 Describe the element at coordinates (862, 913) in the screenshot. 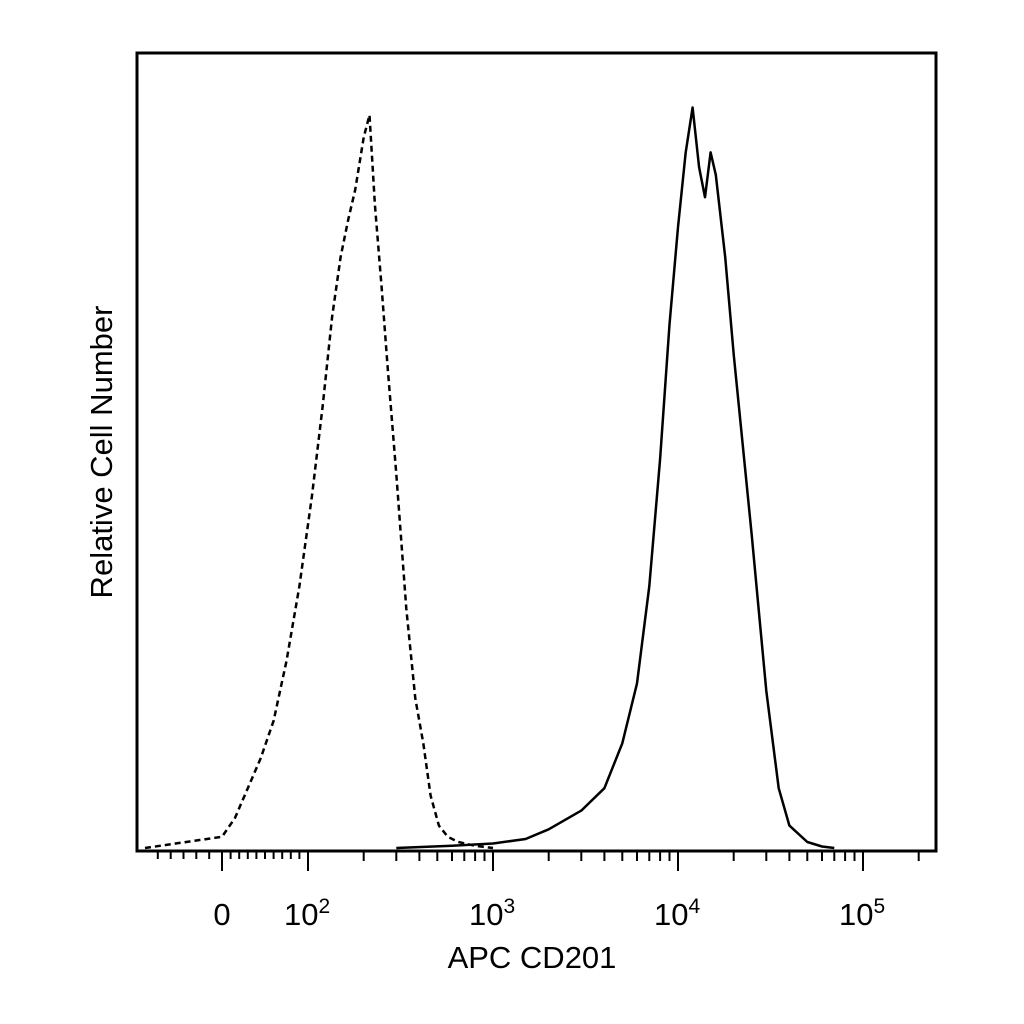

I see `x-tick-label: 10⁵` at that location.